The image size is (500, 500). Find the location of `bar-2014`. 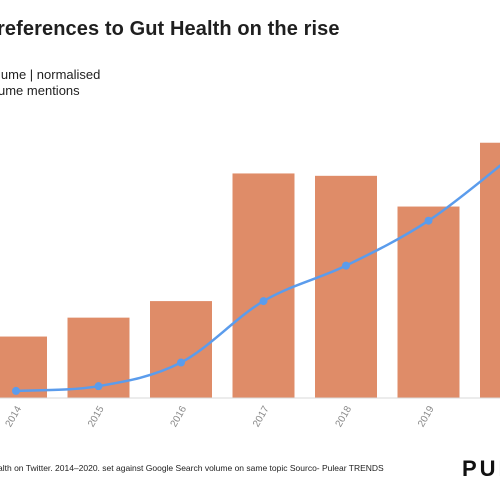

bar-2014 is located at coordinates (23, 367).